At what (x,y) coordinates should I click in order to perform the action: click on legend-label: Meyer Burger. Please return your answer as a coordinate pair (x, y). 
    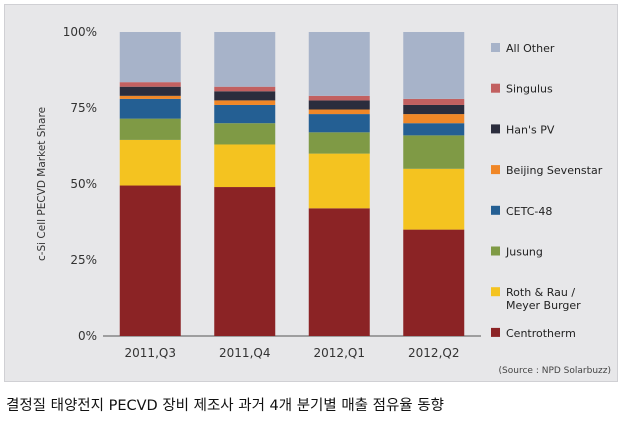
    Looking at the image, I should click on (543, 305).